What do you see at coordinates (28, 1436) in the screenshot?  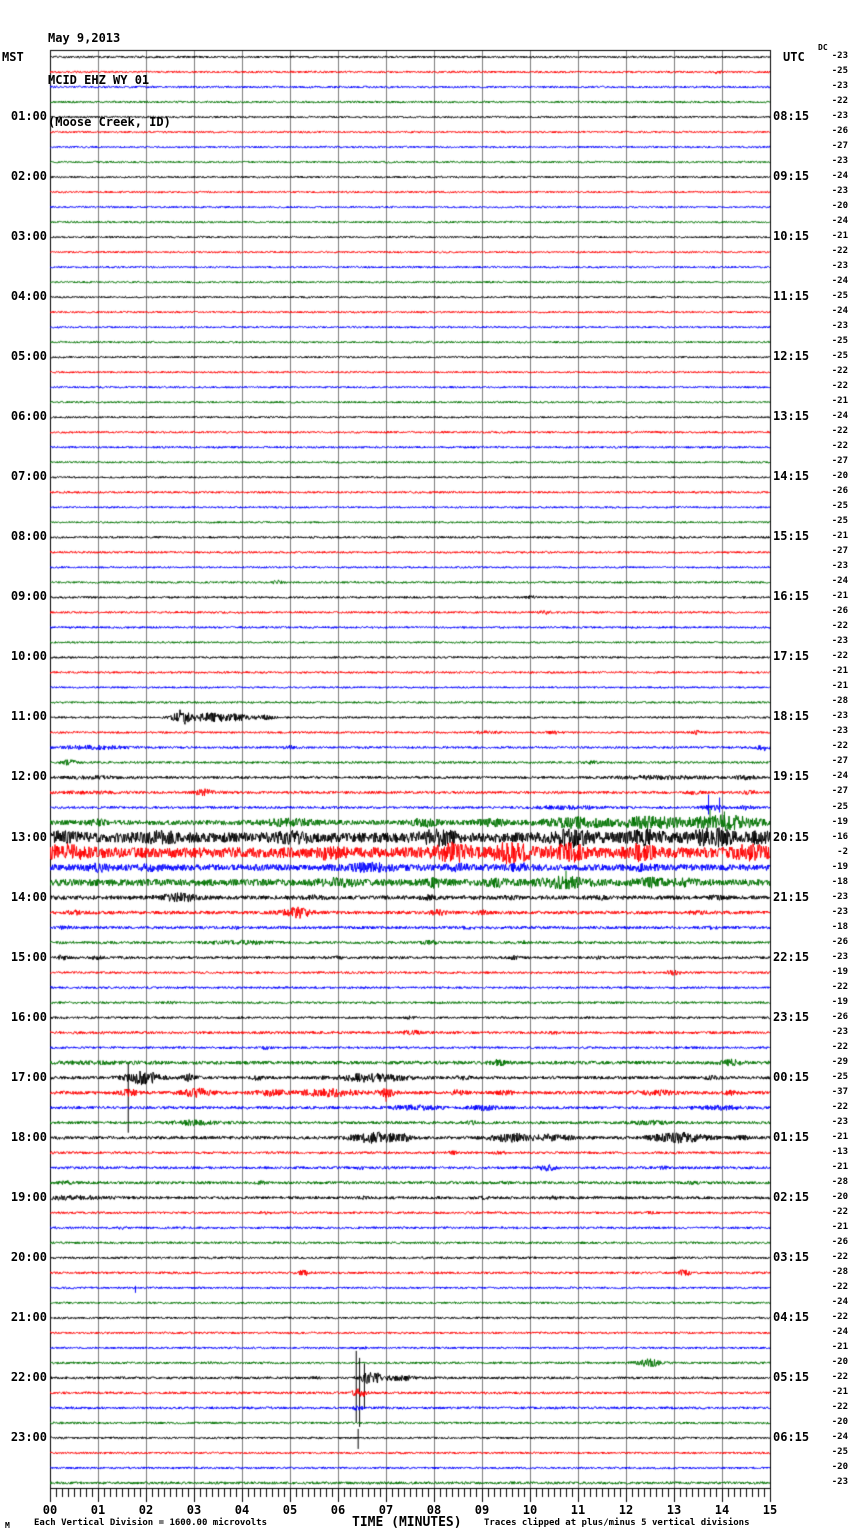 I see `mst-time-label: 23:00` at bounding box center [28, 1436].